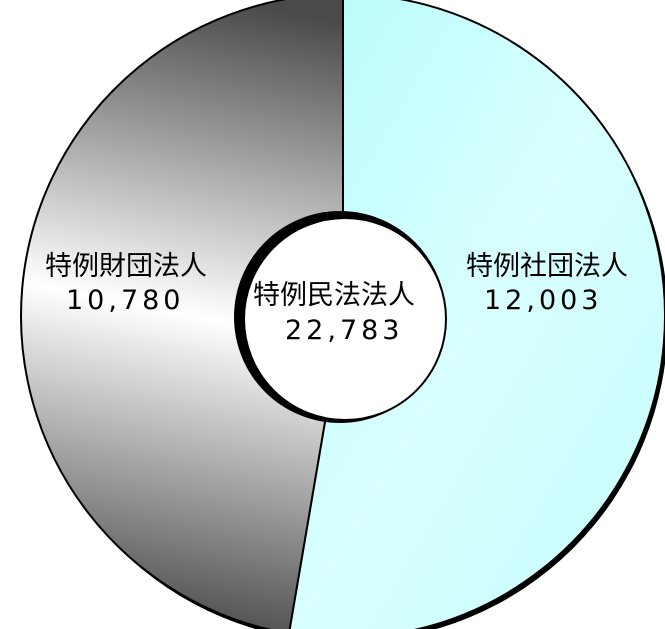 This screenshot has height=629, width=665. Describe the element at coordinates (547, 266) in the screenshot. I see `label-tokurei-shadan-name: 特例社団法人` at that location.